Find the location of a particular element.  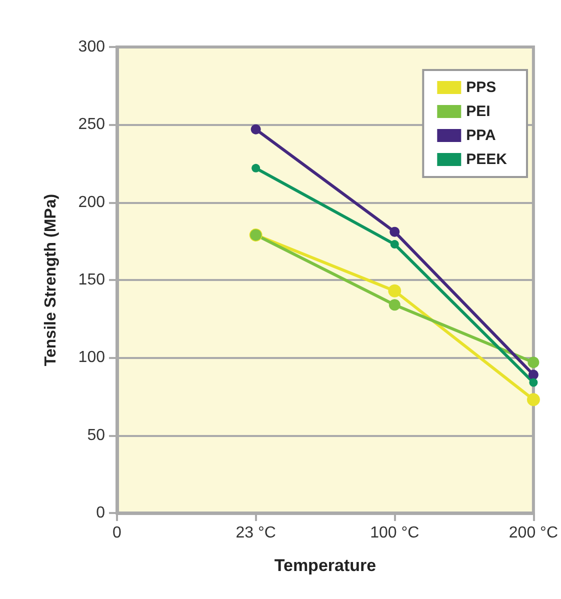

y-tick-label: 150 is located at coordinates (92, 280).